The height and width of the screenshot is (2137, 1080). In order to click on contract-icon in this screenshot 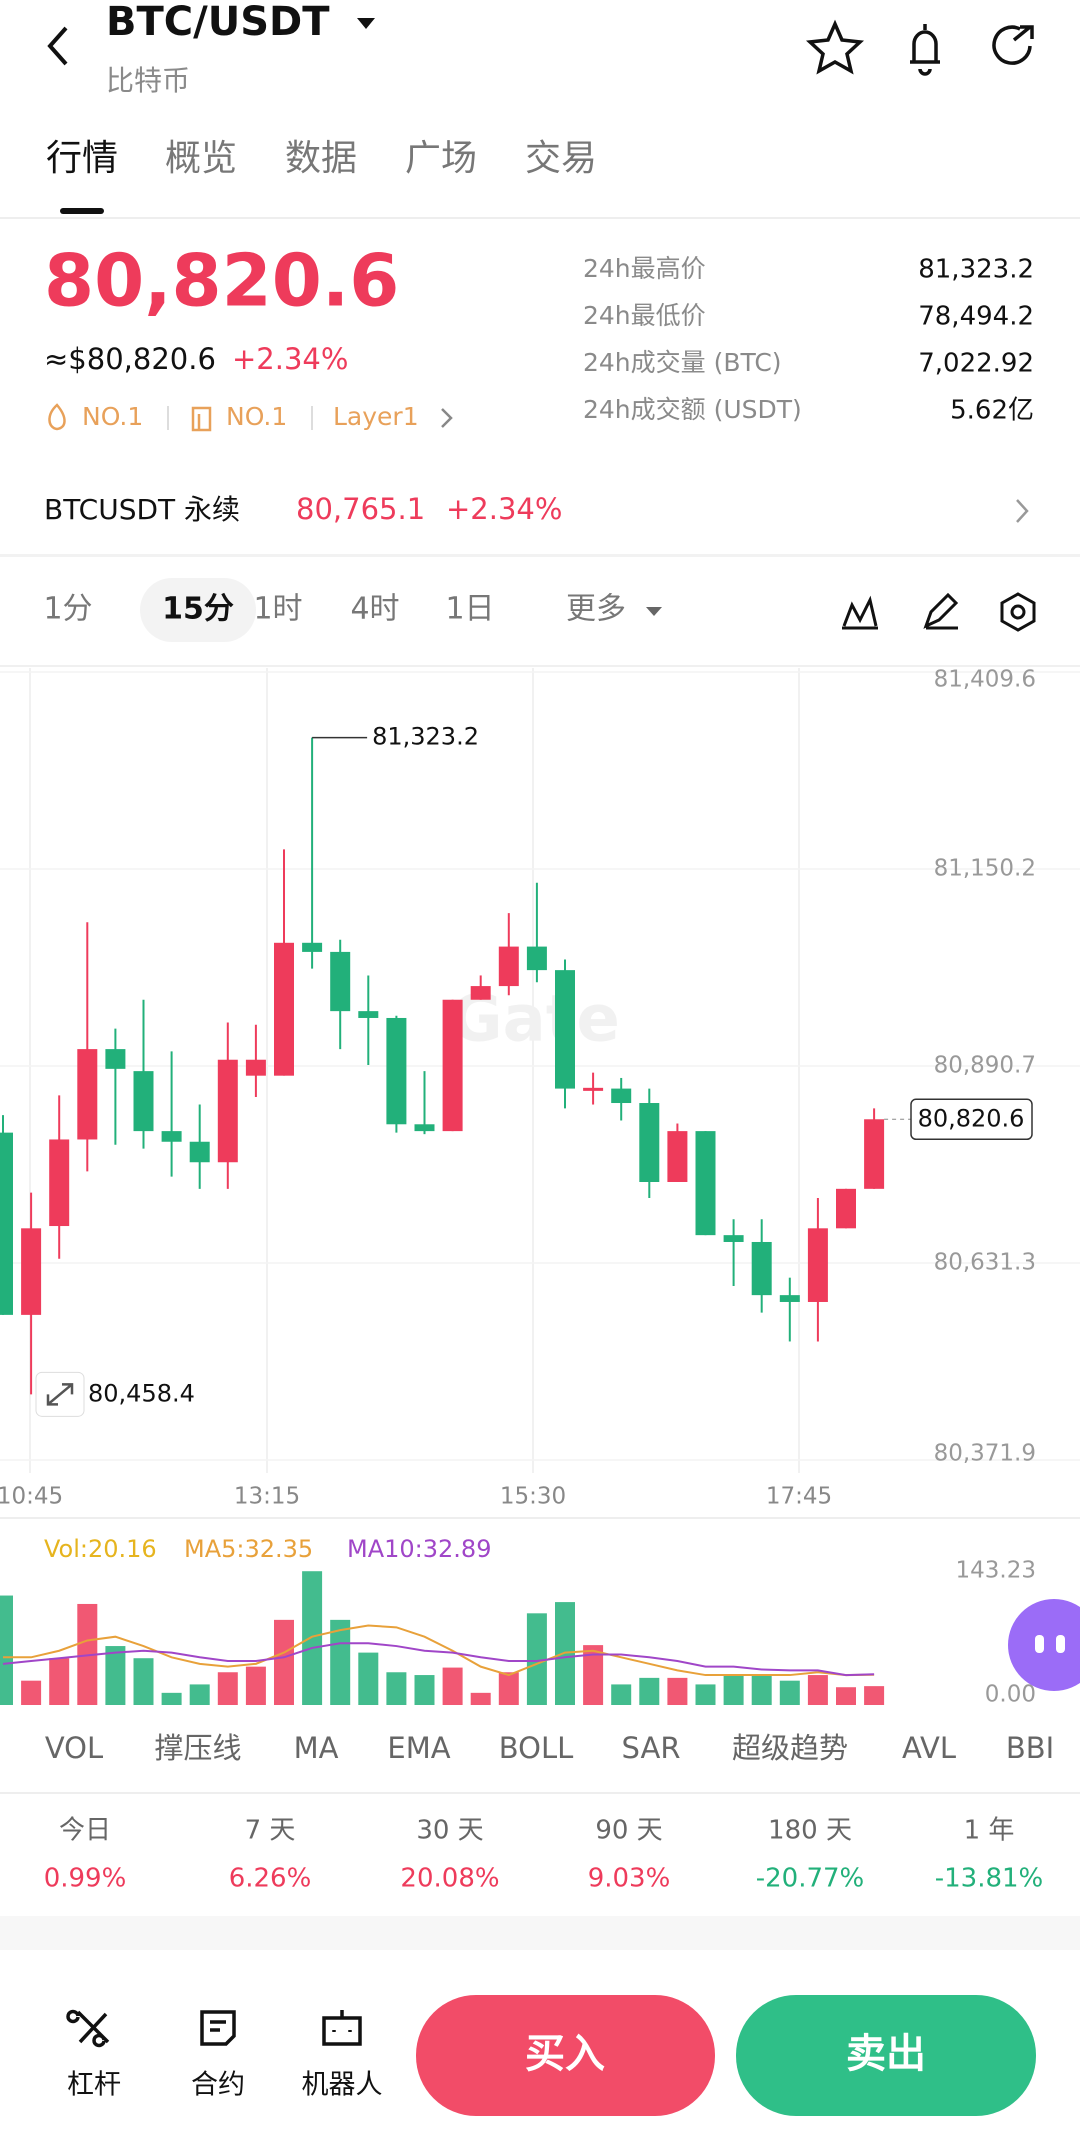, I will do `click(218, 2028)`.